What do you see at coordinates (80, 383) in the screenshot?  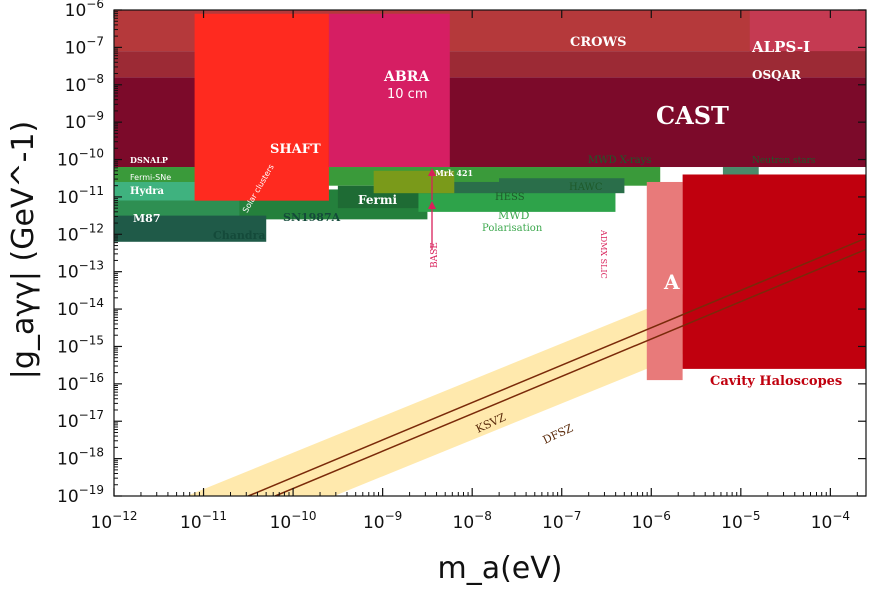 I see `y-tick-label: 10⁻¹⁶` at bounding box center [80, 383].